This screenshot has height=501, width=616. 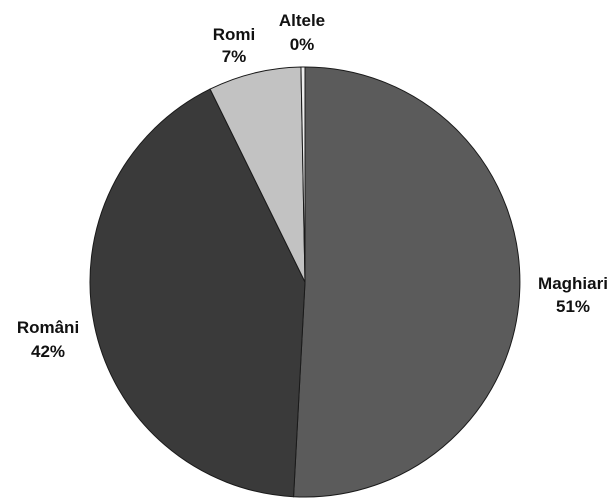 What do you see at coordinates (302, 20) in the screenshot?
I see `label-name-altele: Altele` at bounding box center [302, 20].